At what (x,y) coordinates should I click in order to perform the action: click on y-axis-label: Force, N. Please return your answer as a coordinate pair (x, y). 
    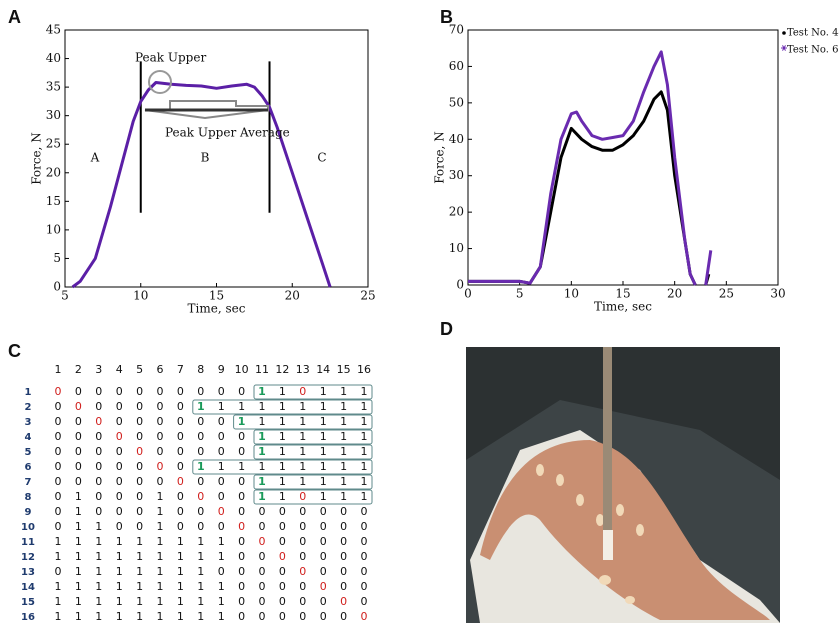
    Looking at the image, I should click on (37, 158).